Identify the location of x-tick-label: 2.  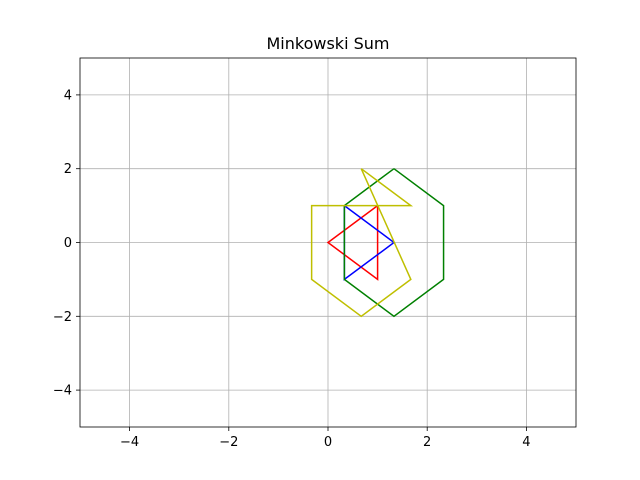
(427, 442).